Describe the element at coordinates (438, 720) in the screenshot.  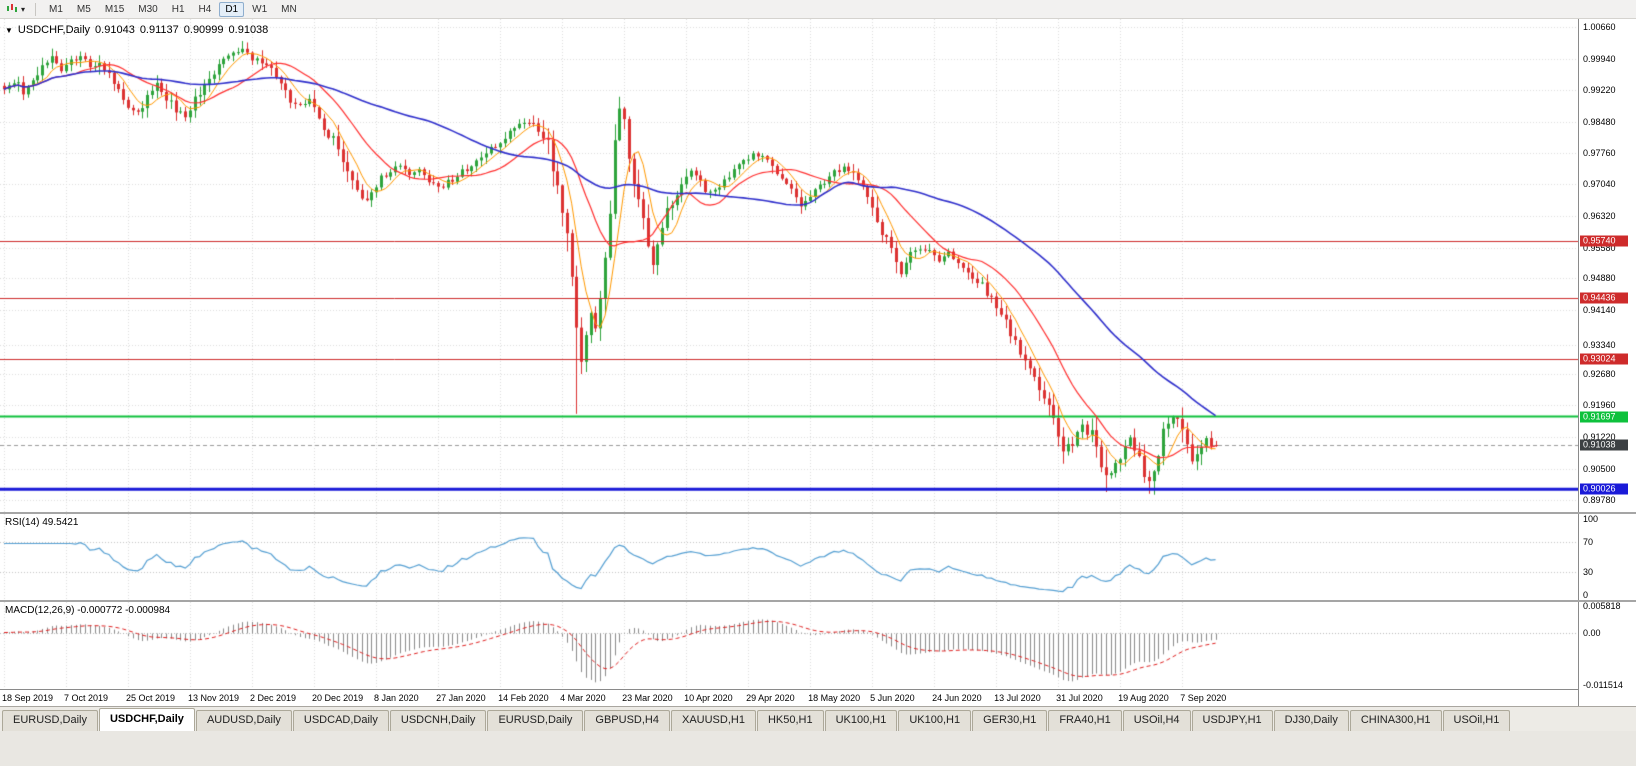
I see `chart-tab-usdcnh-daily: USDCNH,Daily` at that location.